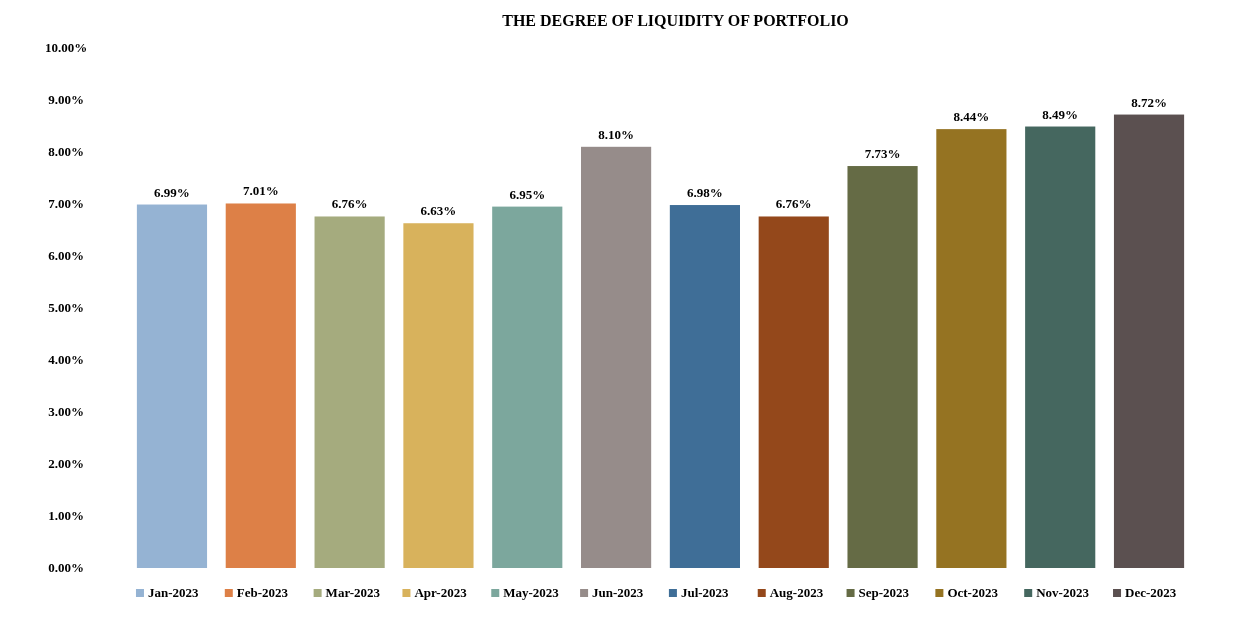  Describe the element at coordinates (441, 592) in the screenshot. I see `x-tick-label: Apr-2023` at that location.